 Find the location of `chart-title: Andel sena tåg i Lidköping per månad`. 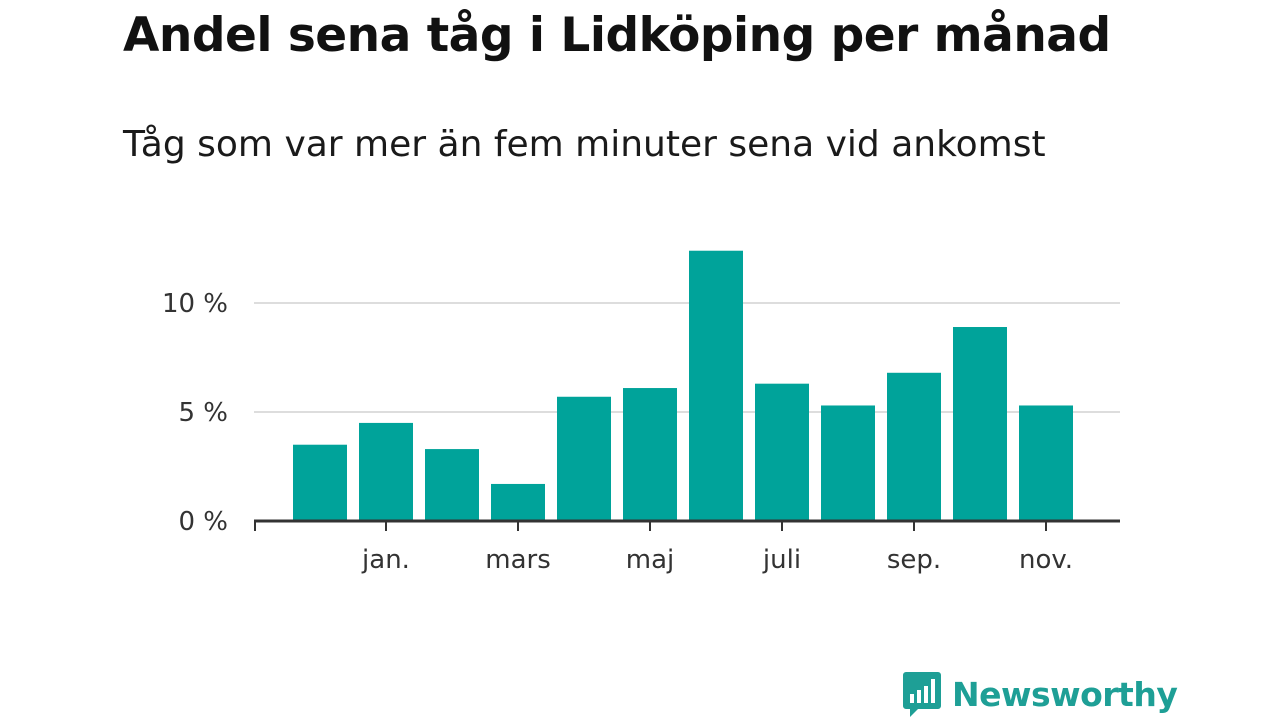

chart-title: Andel sena tåg i Lidköping per månad is located at coordinates (617, 35).